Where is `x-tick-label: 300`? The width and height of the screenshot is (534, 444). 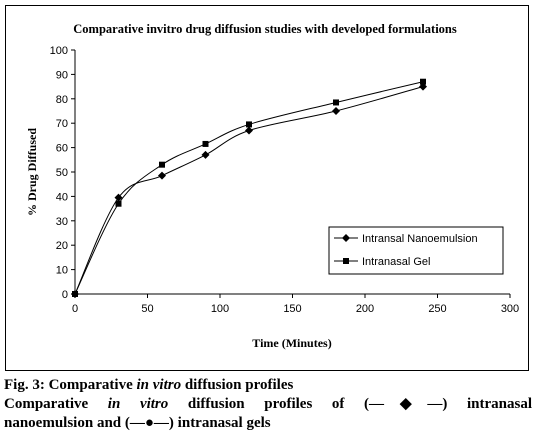
x-tick-label: 300 is located at coordinates (510, 309).